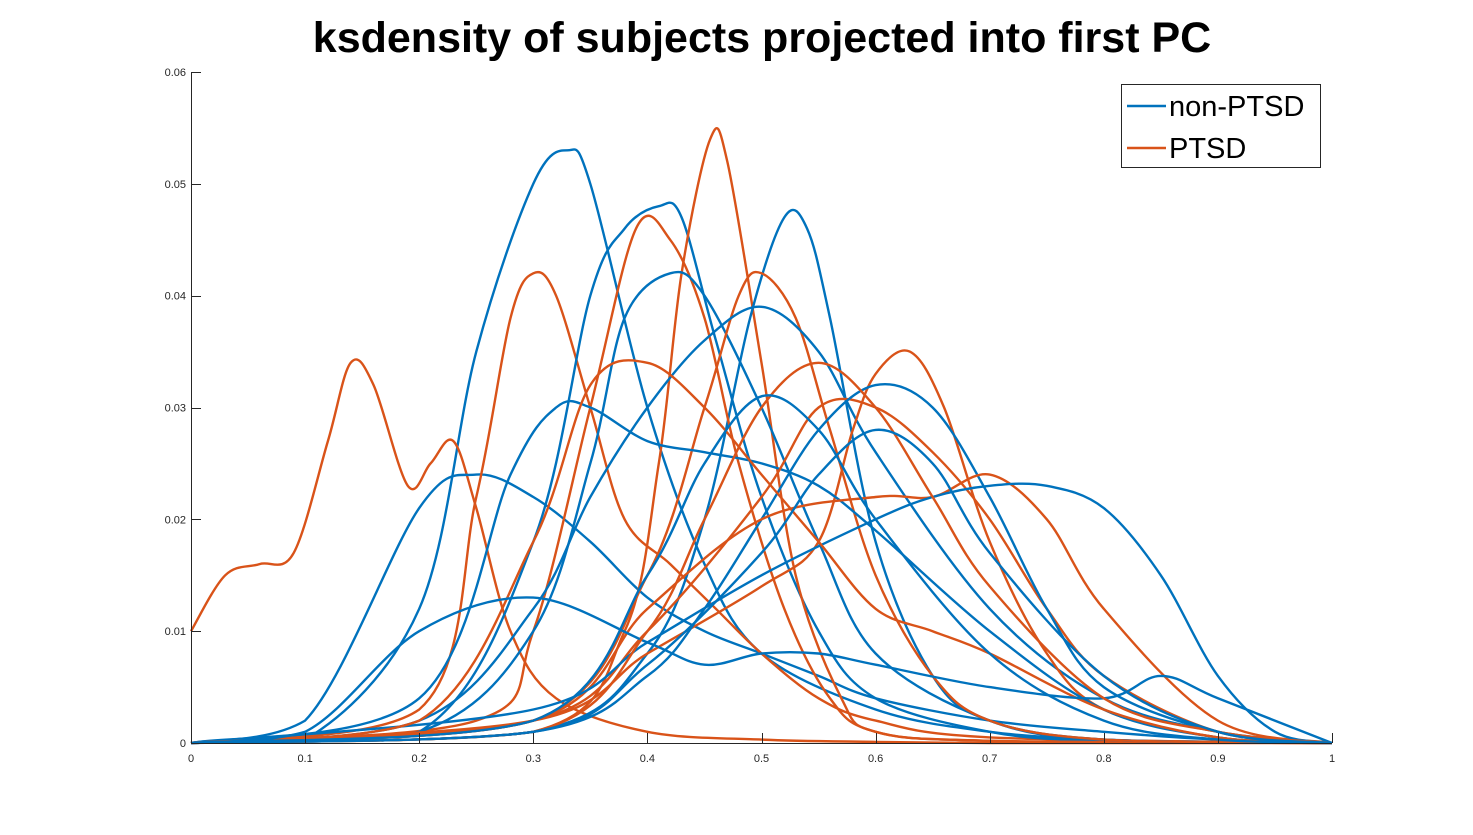  Describe the element at coordinates (875, 759) in the screenshot. I see `x-tick-label: 0.6` at that location.